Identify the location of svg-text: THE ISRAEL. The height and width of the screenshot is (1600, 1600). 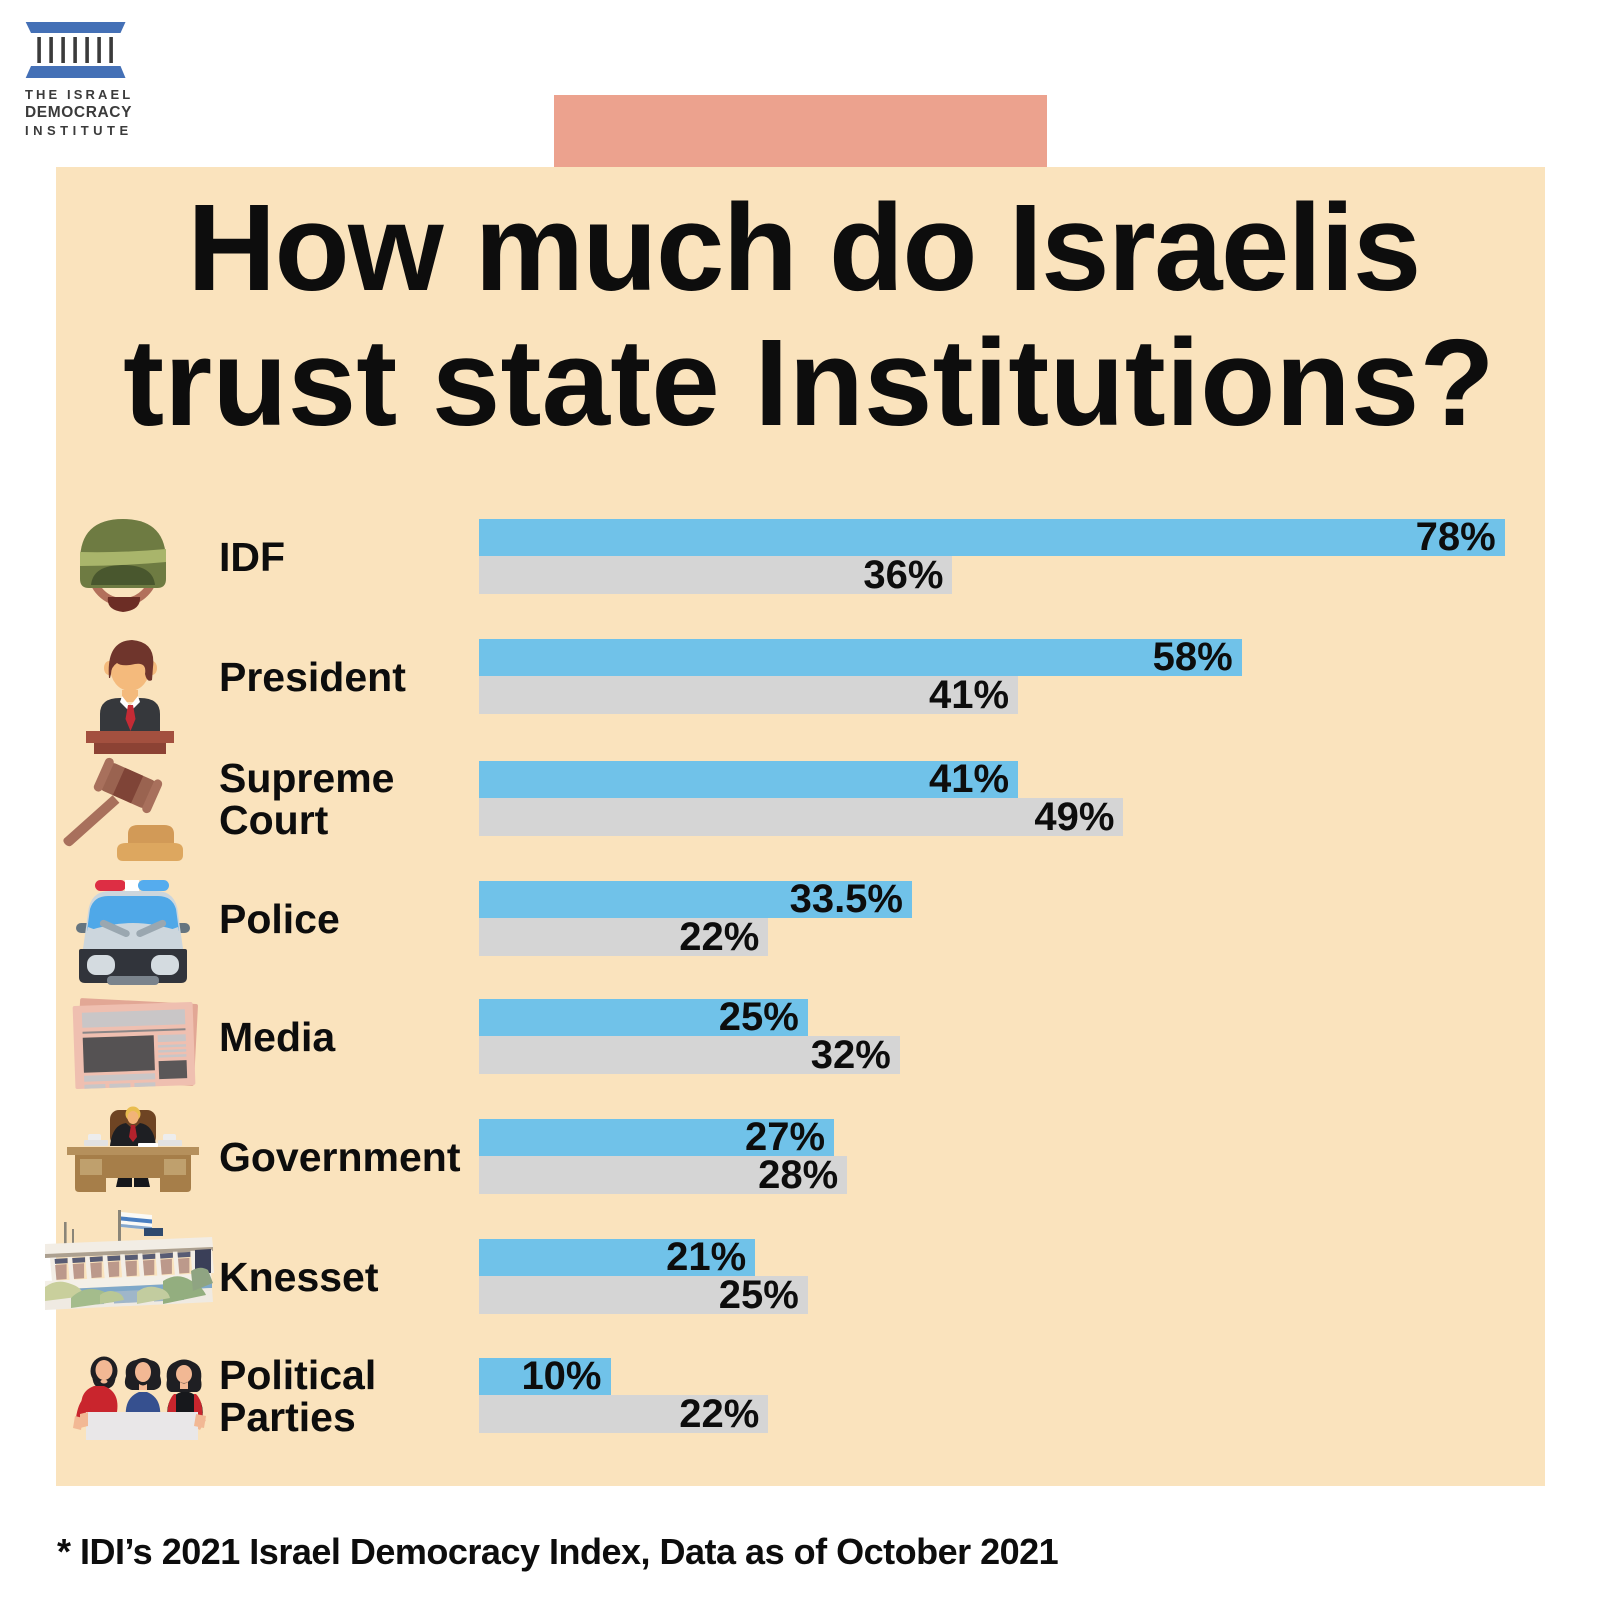
(79, 94).